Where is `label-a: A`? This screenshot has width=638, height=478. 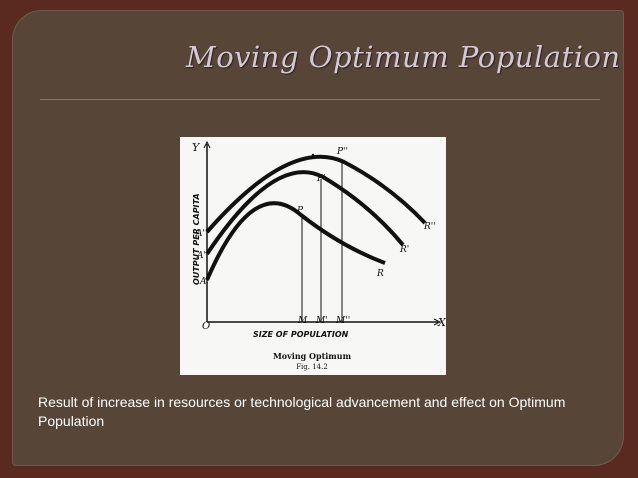 label-a: A is located at coordinates (203, 282).